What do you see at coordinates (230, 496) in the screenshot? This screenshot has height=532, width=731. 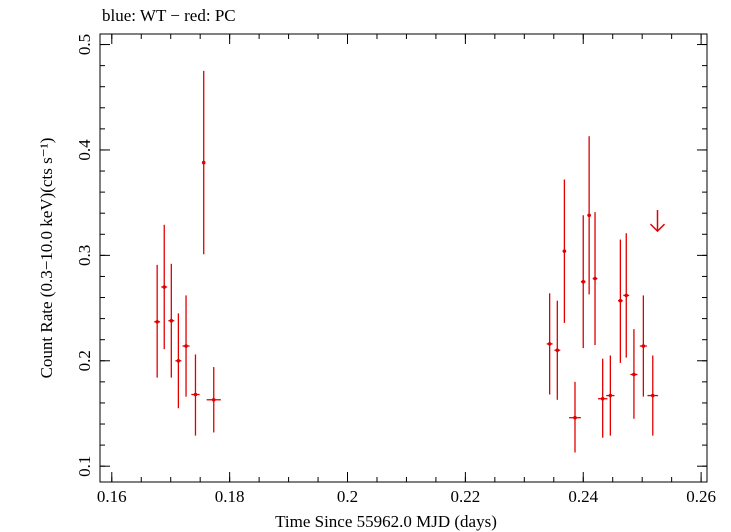 I see `x-tick-label: 0.18` at bounding box center [230, 496].